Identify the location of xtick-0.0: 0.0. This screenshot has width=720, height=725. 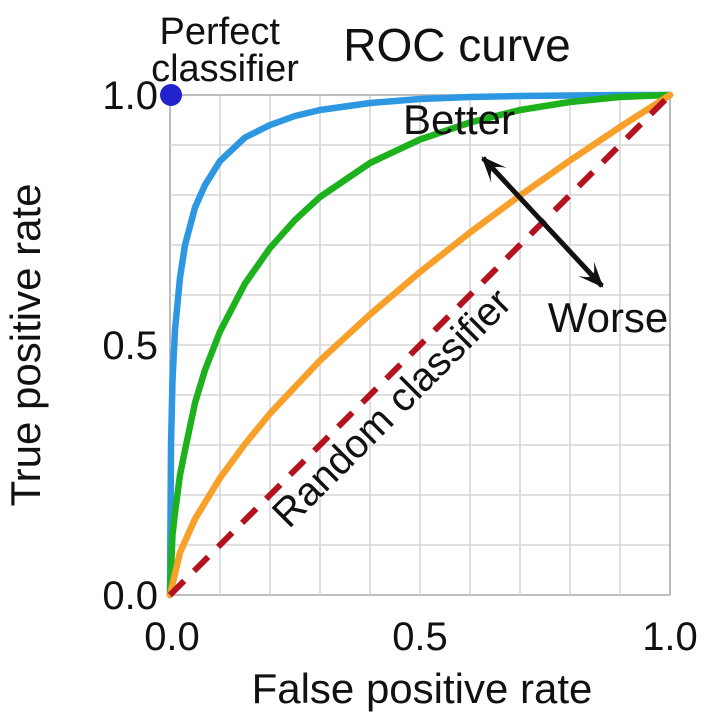
(172, 637).